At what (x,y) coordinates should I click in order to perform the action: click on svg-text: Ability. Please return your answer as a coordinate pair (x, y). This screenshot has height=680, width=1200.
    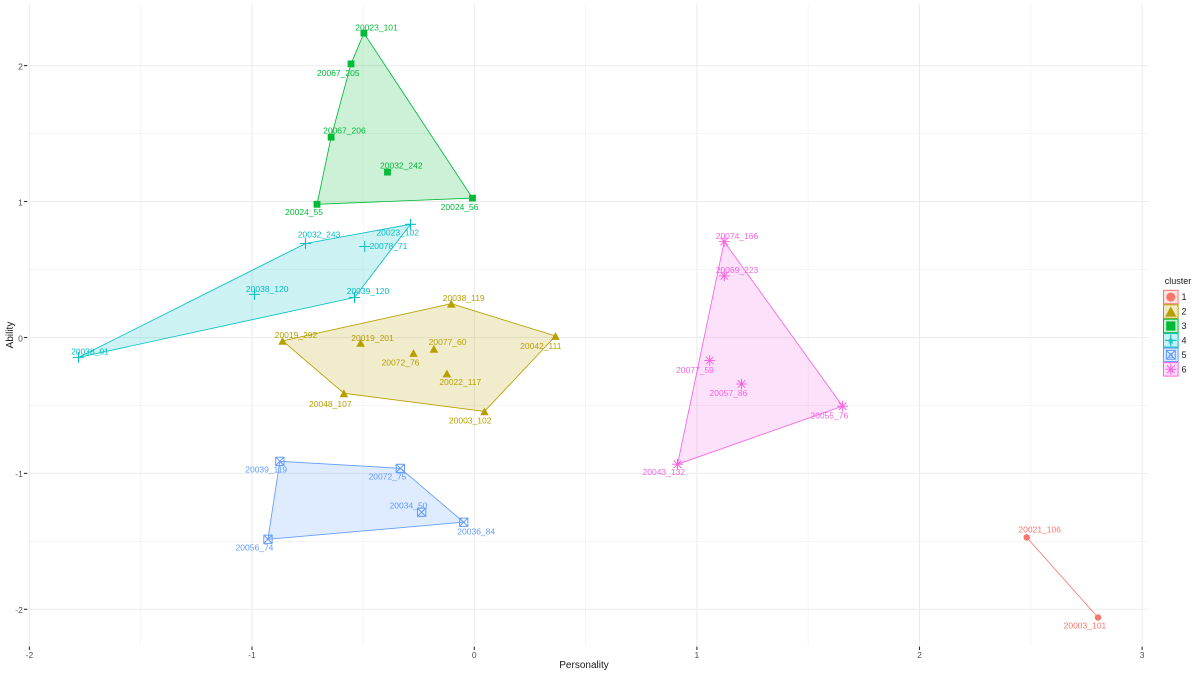
    Looking at the image, I should click on (10, 335).